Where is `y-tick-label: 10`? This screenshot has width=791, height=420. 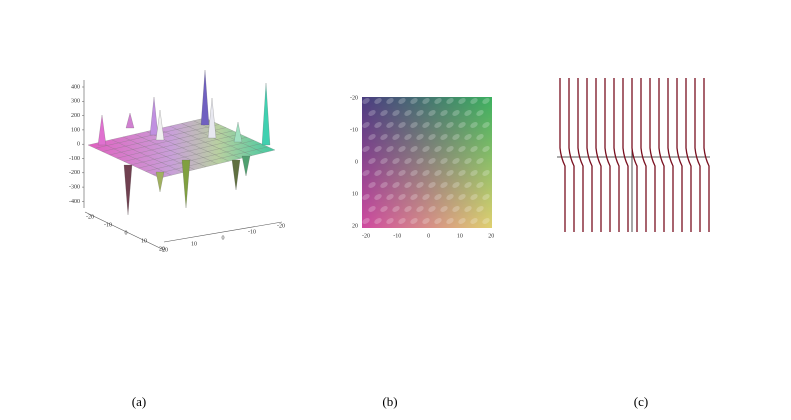 y-tick-label: 10 is located at coordinates (355, 194).